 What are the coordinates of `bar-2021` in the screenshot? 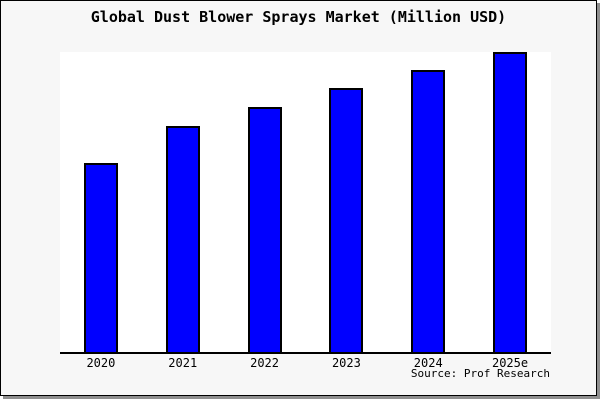 It's located at (182, 239).